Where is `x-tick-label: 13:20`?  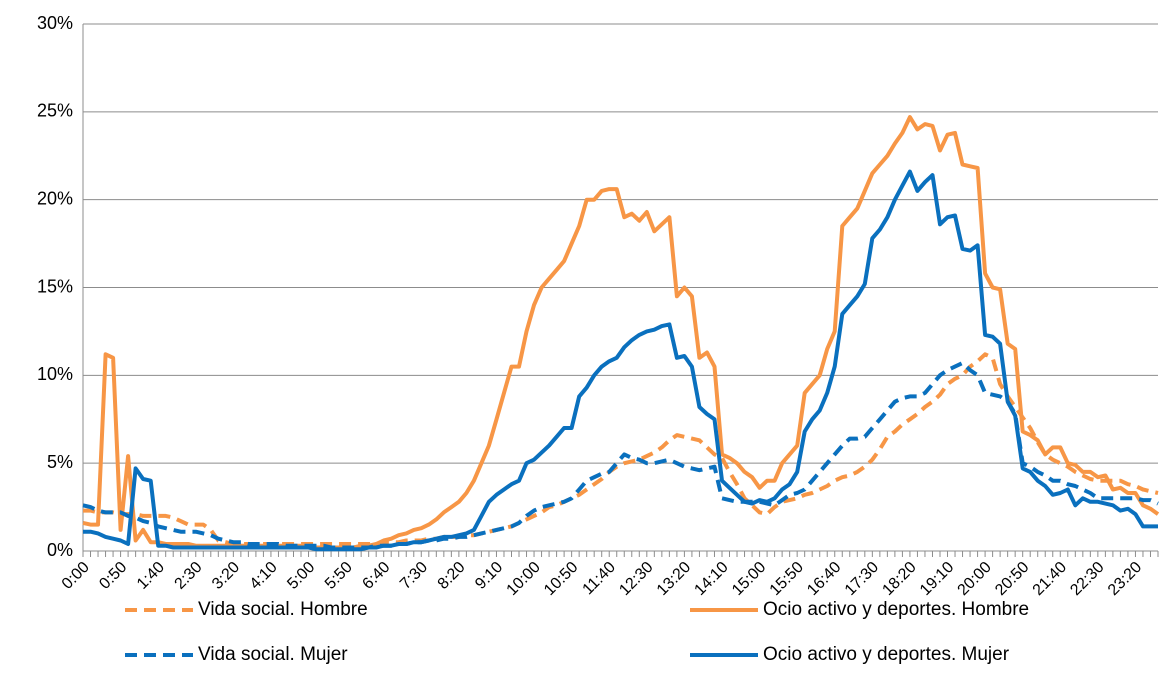 x-tick-label: 13:20 is located at coordinates (674, 579).